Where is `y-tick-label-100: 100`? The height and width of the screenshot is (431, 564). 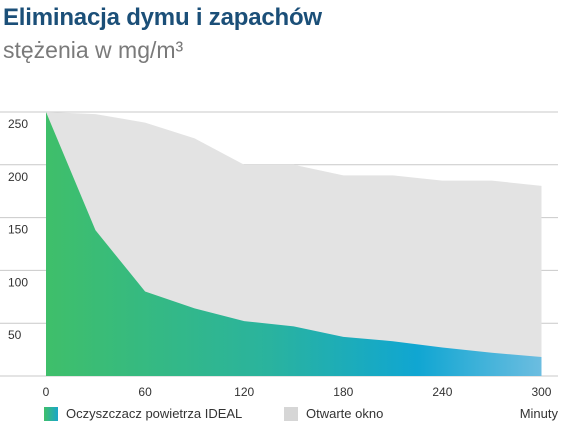
y-tick-label-100: 100 is located at coordinates (18, 282).